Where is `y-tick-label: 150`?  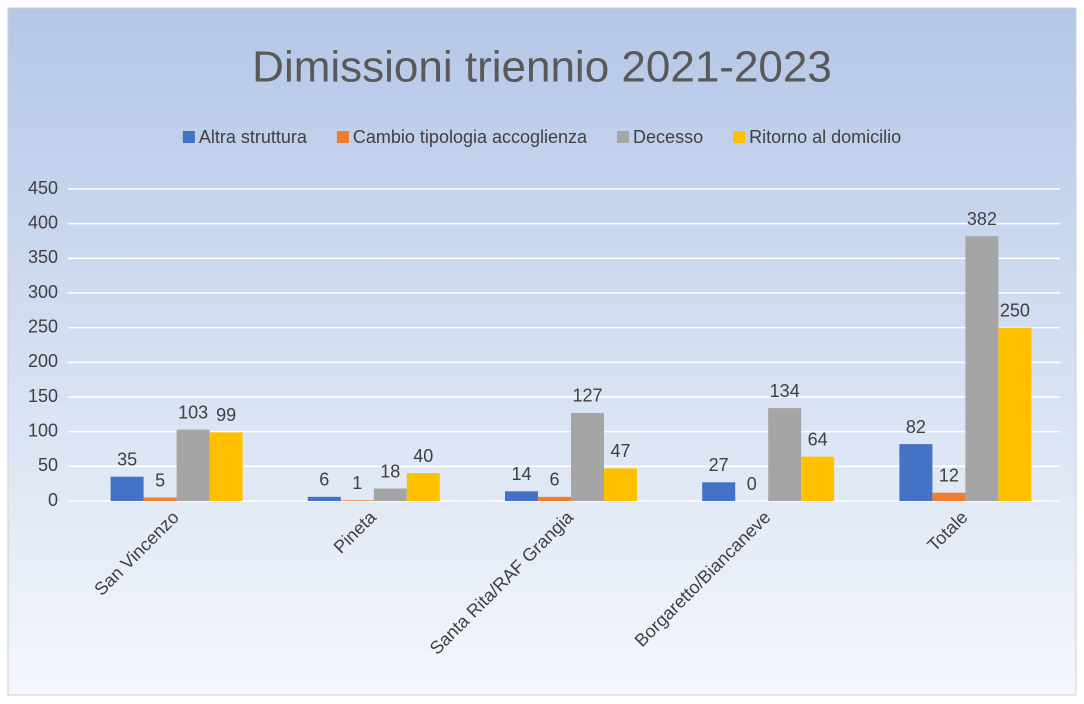
y-tick-label: 150 is located at coordinates (43, 396).